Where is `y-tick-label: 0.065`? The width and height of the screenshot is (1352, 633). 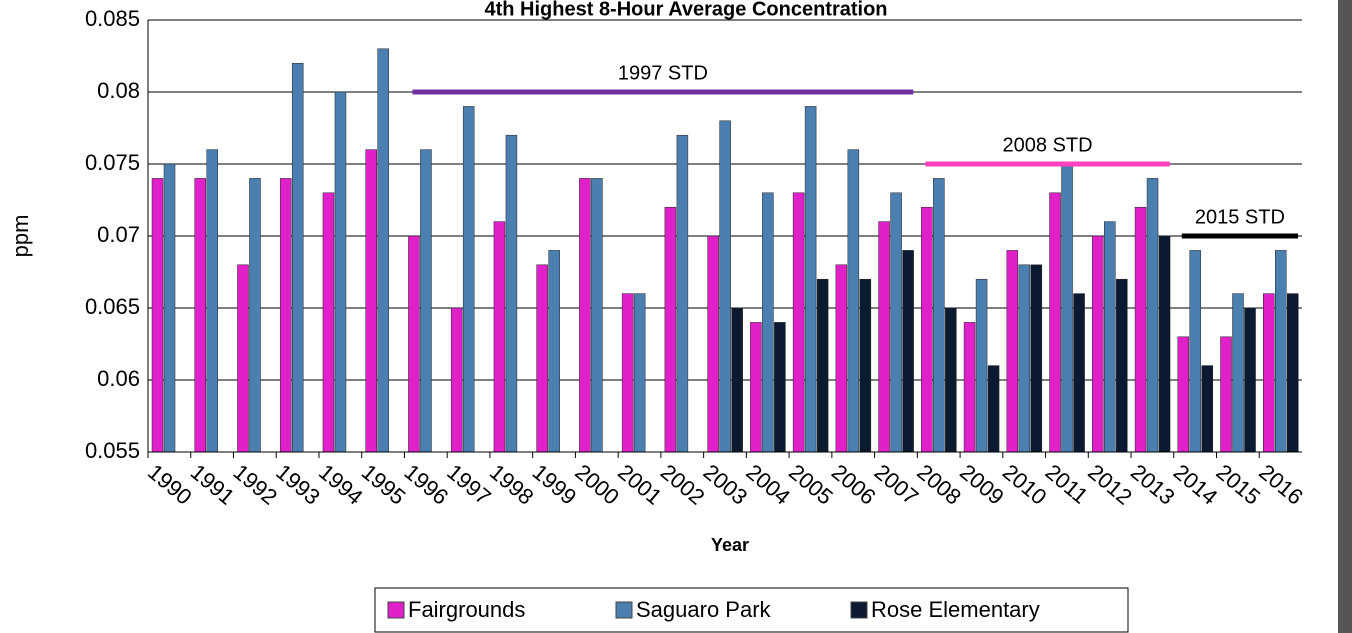 y-tick-label: 0.065 is located at coordinates (112, 306).